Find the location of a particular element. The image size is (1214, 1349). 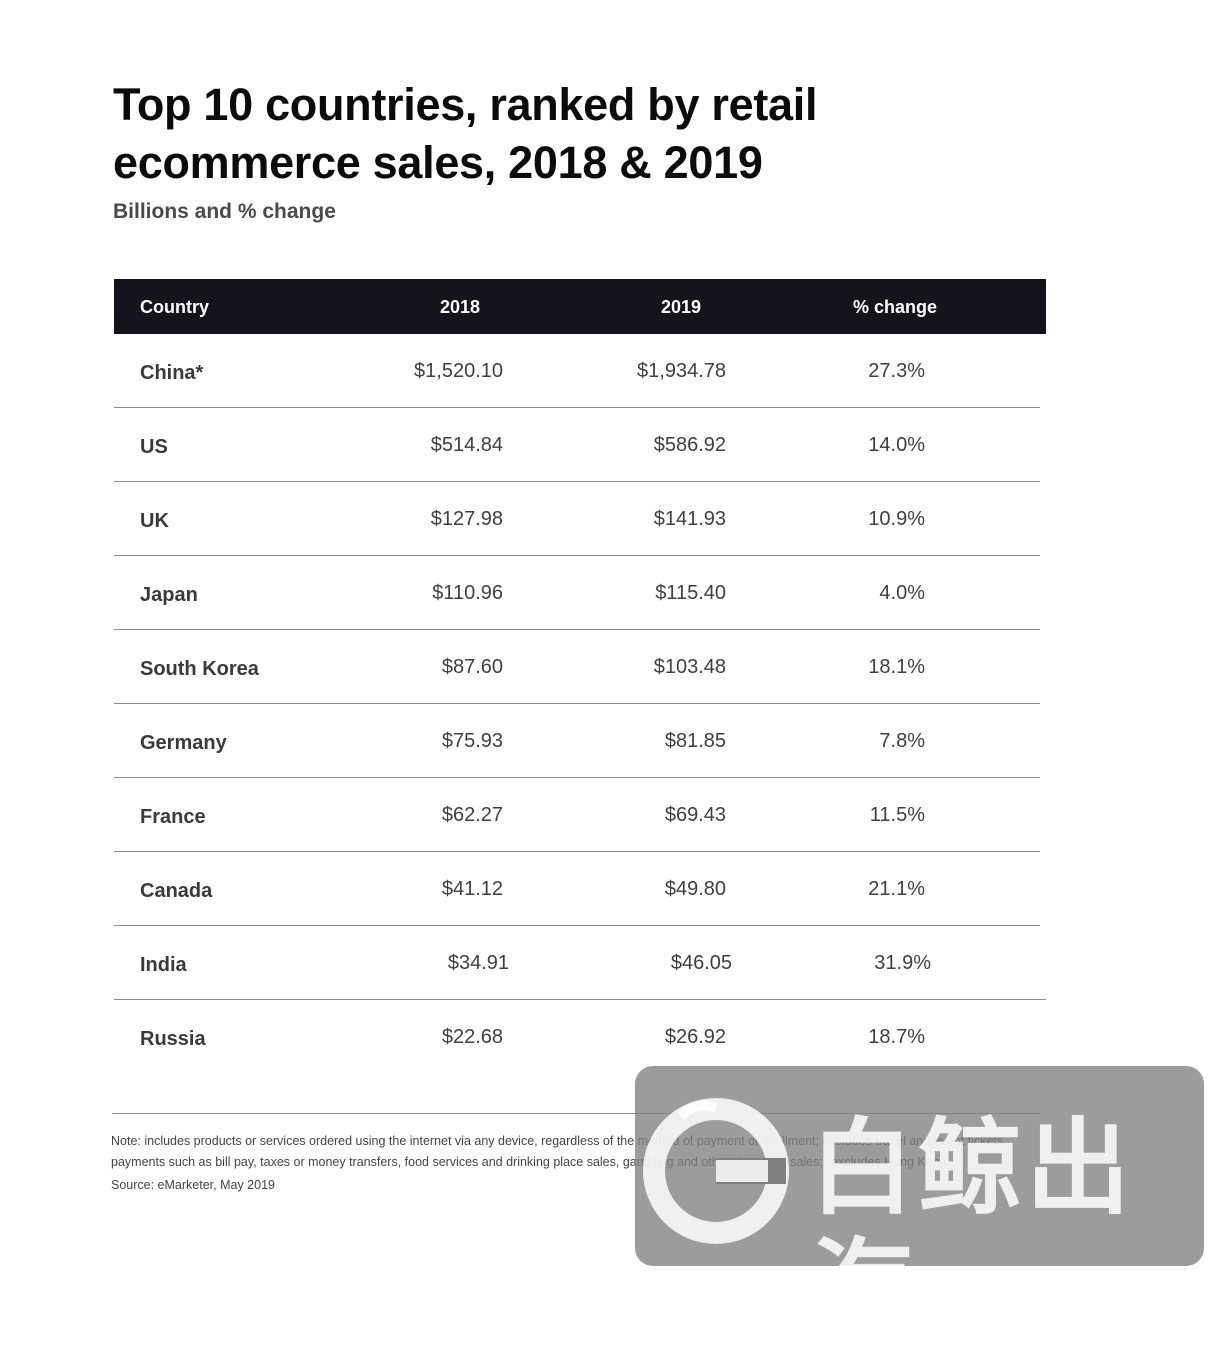

cell-country: India is located at coordinates (163, 965).